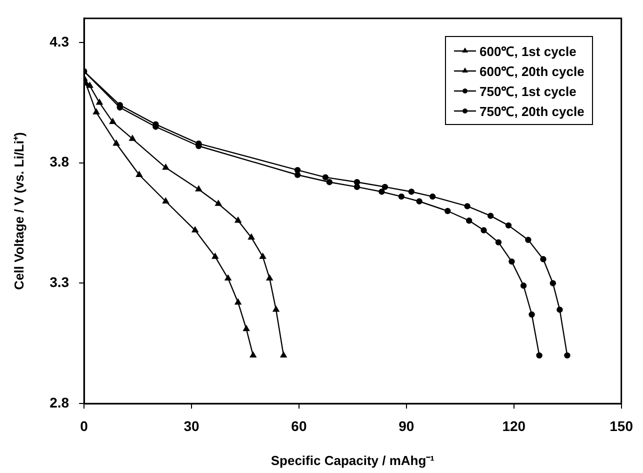 The width and height of the screenshot is (643, 473). I want to click on legend-label: 750℃, 1st cycle, so click(528, 91).